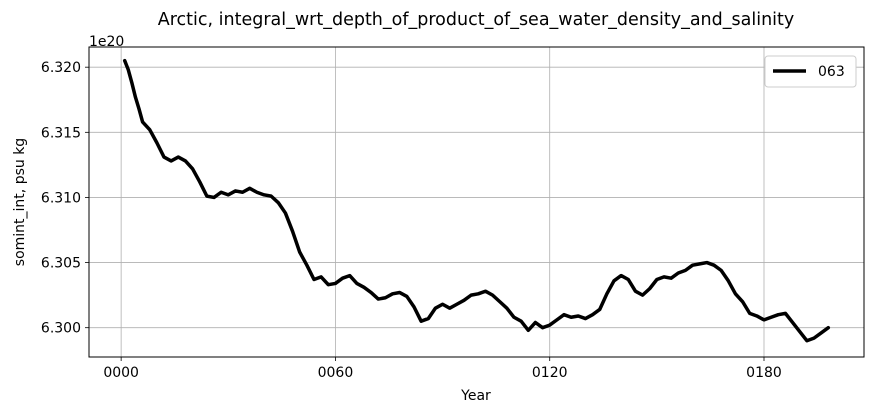  Describe the element at coordinates (121, 373) in the screenshot. I see `x-tick-label: 0000` at that location.